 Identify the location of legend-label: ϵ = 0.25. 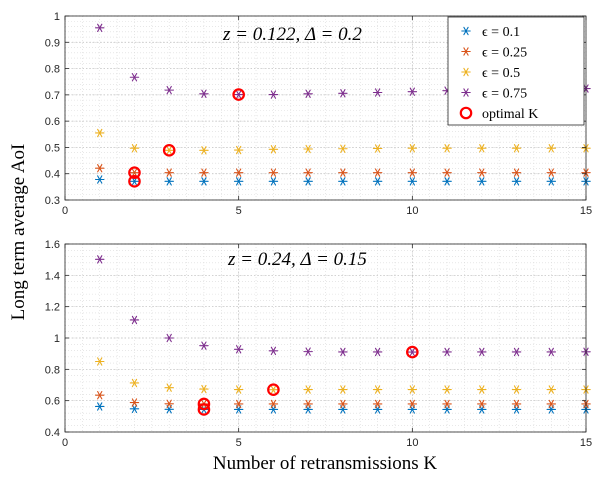
(504, 53).